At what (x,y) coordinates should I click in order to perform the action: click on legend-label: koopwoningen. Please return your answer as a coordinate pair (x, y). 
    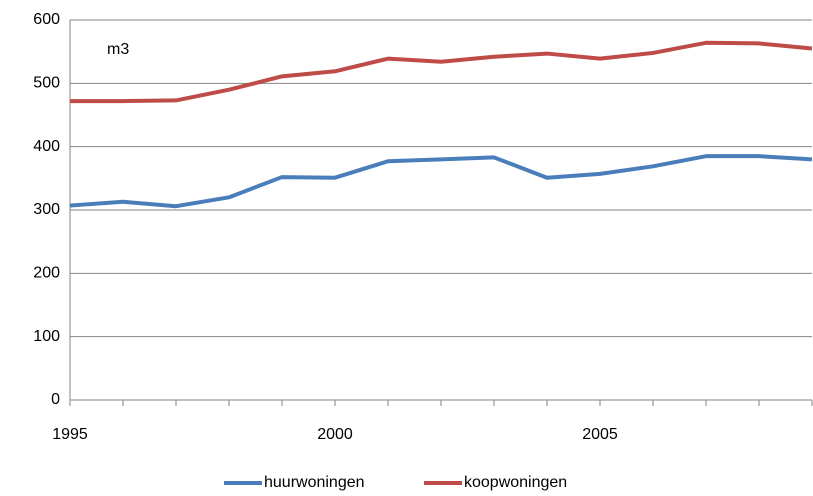
    Looking at the image, I should click on (515, 482).